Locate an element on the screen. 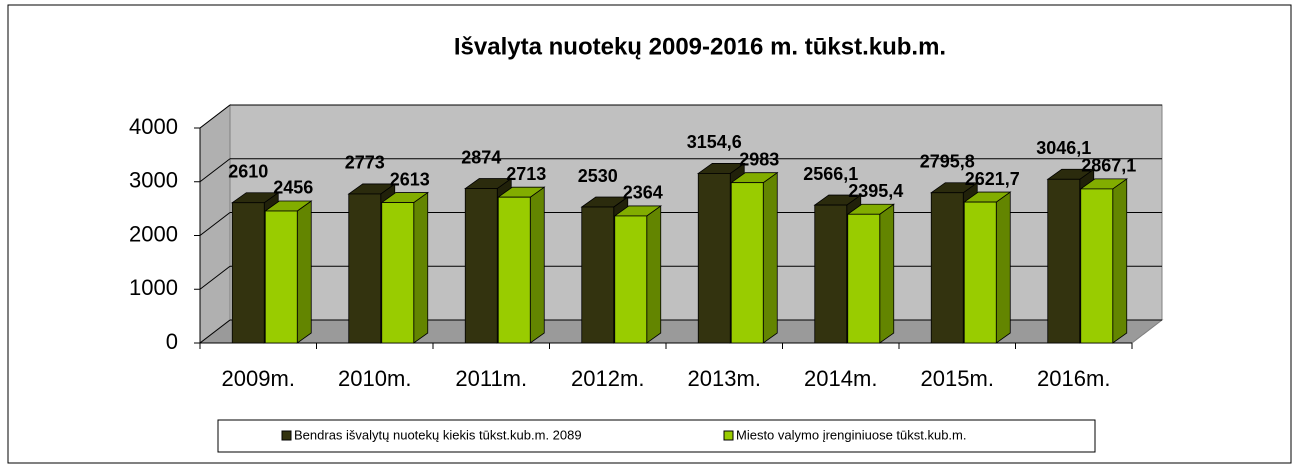 The width and height of the screenshot is (1298, 467). legend-box is located at coordinates (656, 436).